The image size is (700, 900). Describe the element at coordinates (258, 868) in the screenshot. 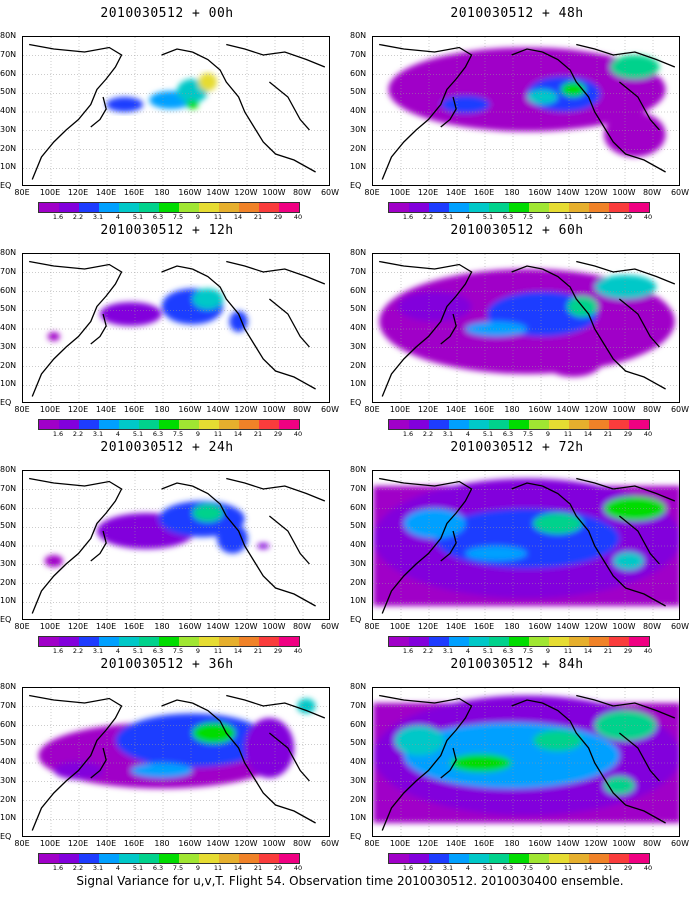

I see `colorbar-label: 21` at that location.